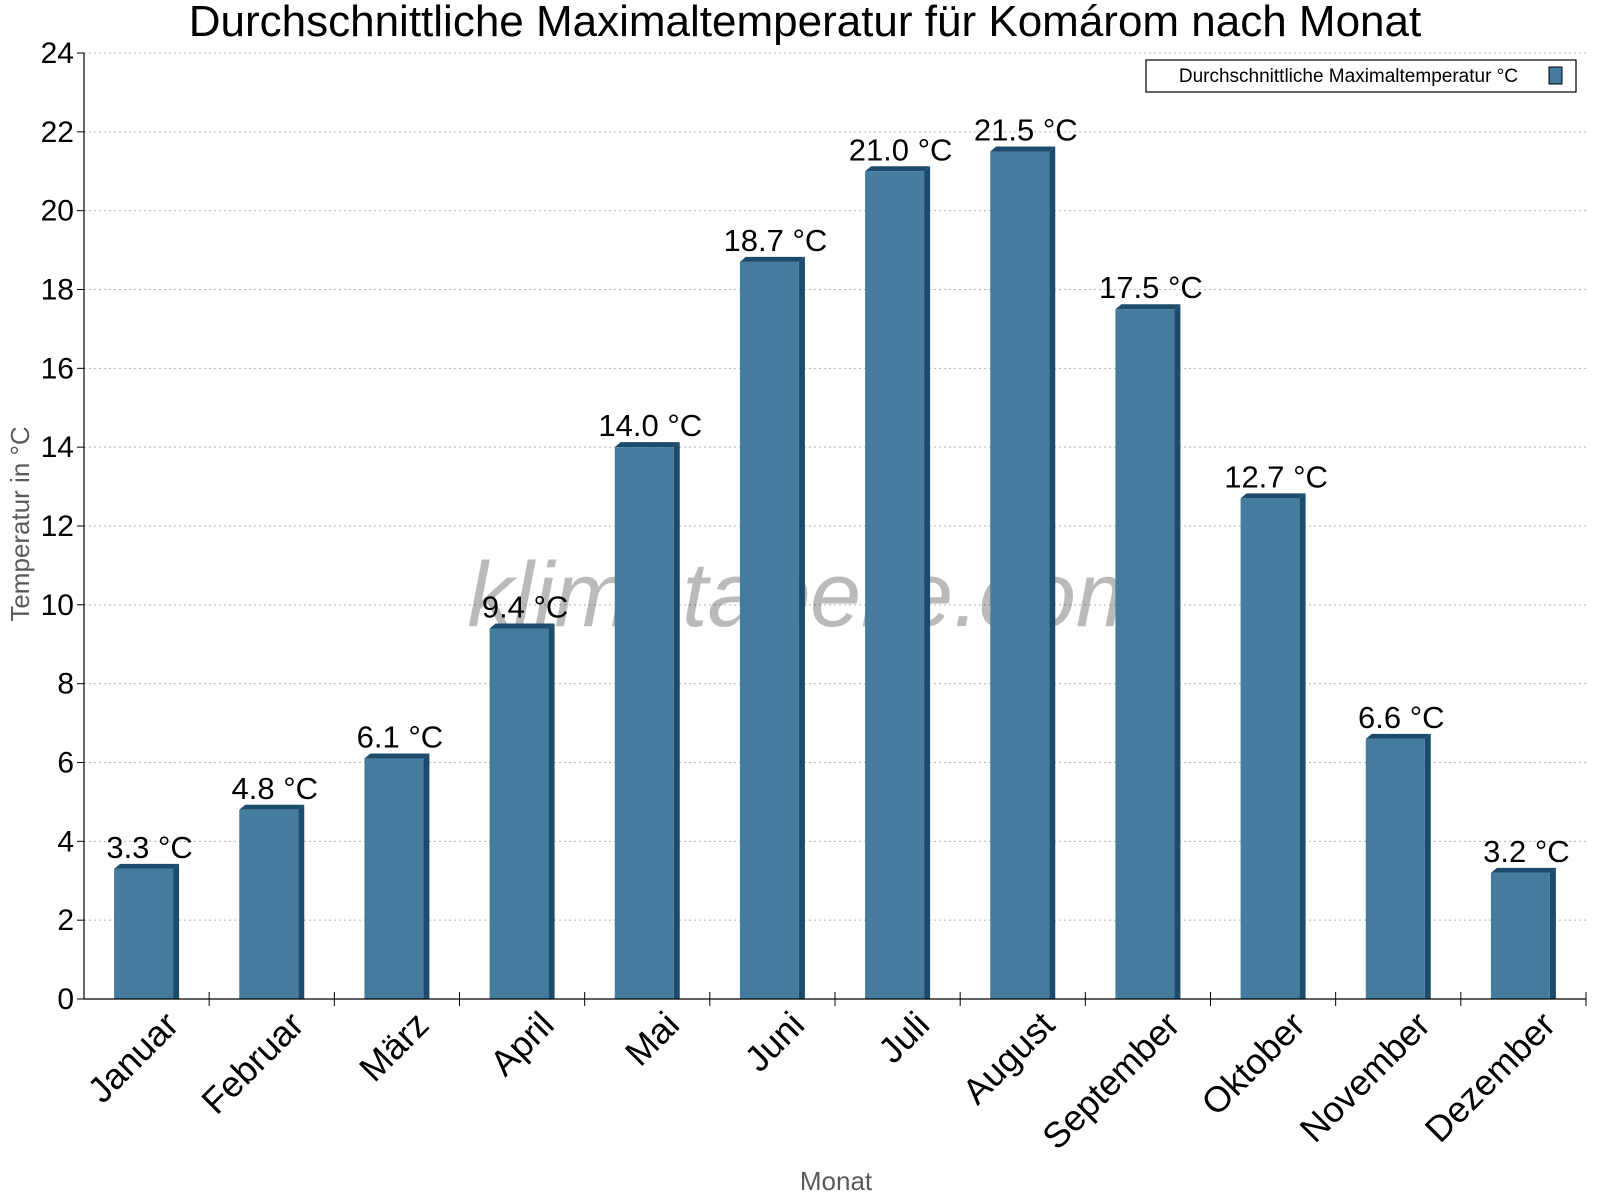 This screenshot has width=1600, height=1200. Describe the element at coordinates (57, 132) in the screenshot. I see `y-tick-label: 22` at that location.